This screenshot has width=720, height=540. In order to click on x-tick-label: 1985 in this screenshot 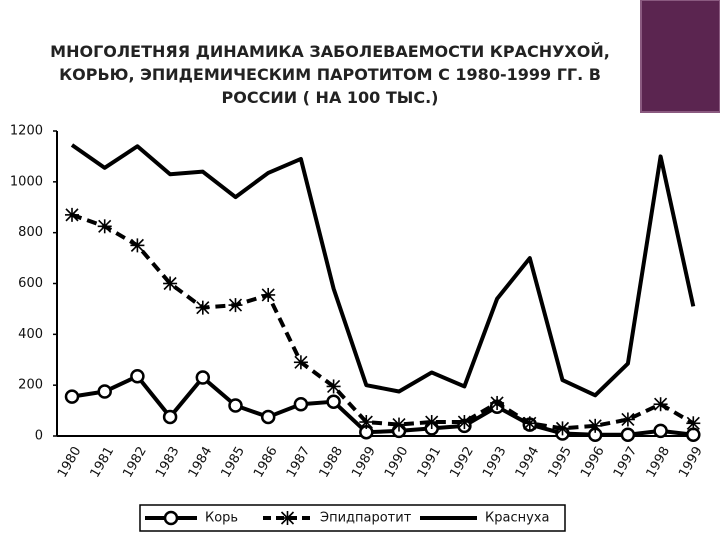, I will do `click(233, 462)`.